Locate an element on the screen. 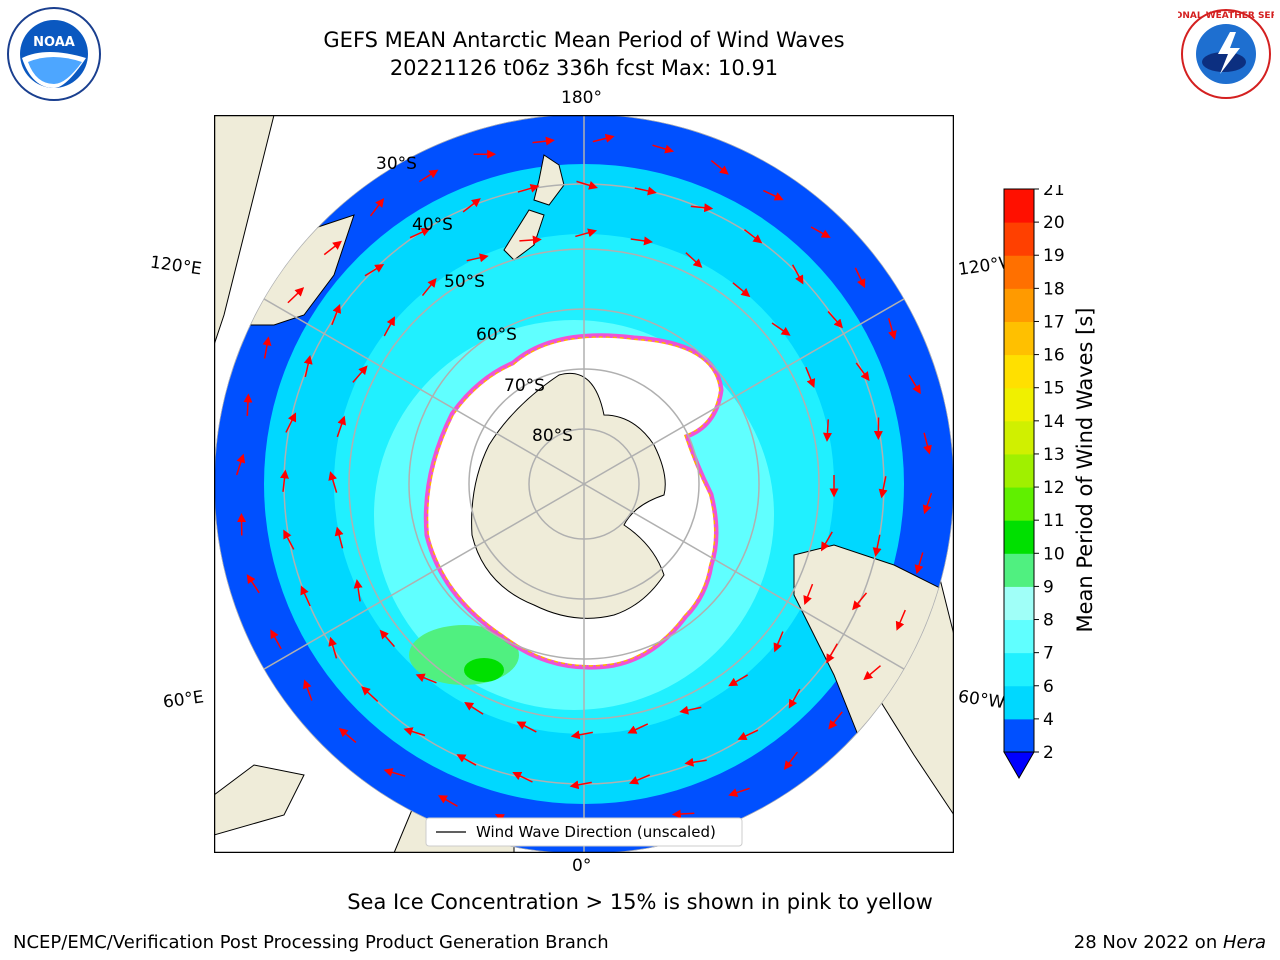 The width and height of the screenshot is (1280, 960). noaa-logo-text: NOAA is located at coordinates (54, 42).